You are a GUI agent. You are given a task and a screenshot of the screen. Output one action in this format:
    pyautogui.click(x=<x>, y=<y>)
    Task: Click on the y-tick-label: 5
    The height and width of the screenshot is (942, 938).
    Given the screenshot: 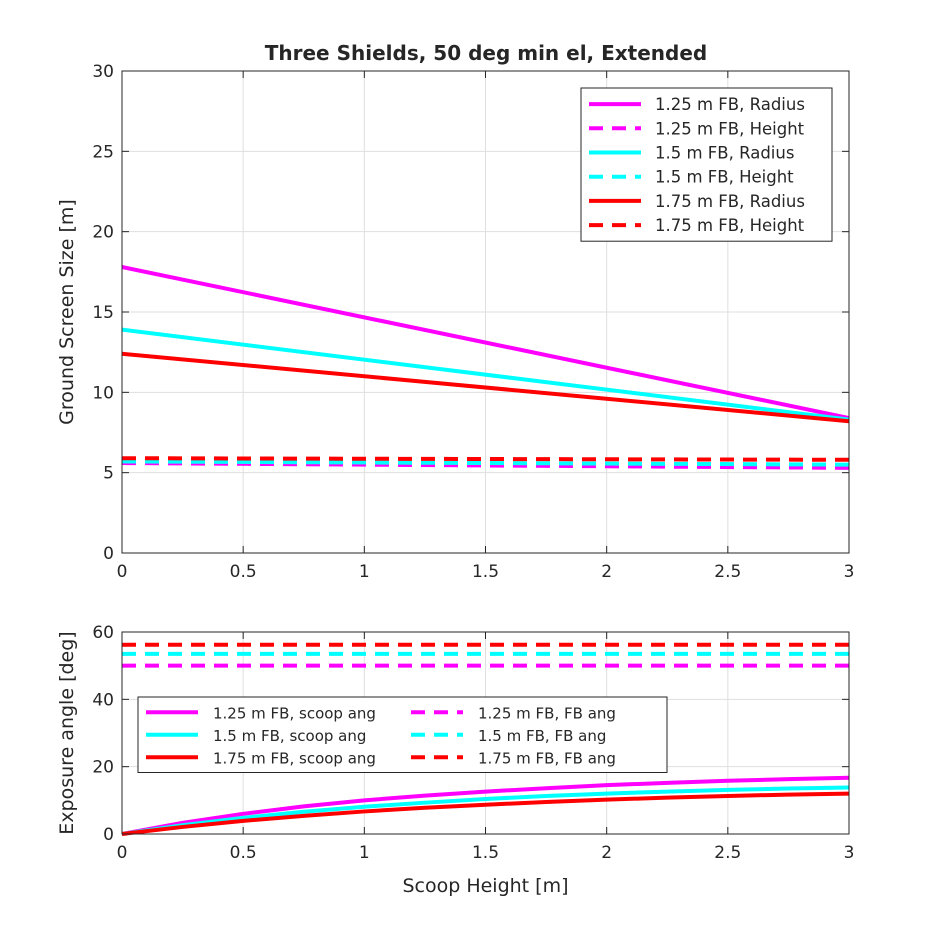 What is the action you would take?
    pyautogui.click(x=108, y=474)
    